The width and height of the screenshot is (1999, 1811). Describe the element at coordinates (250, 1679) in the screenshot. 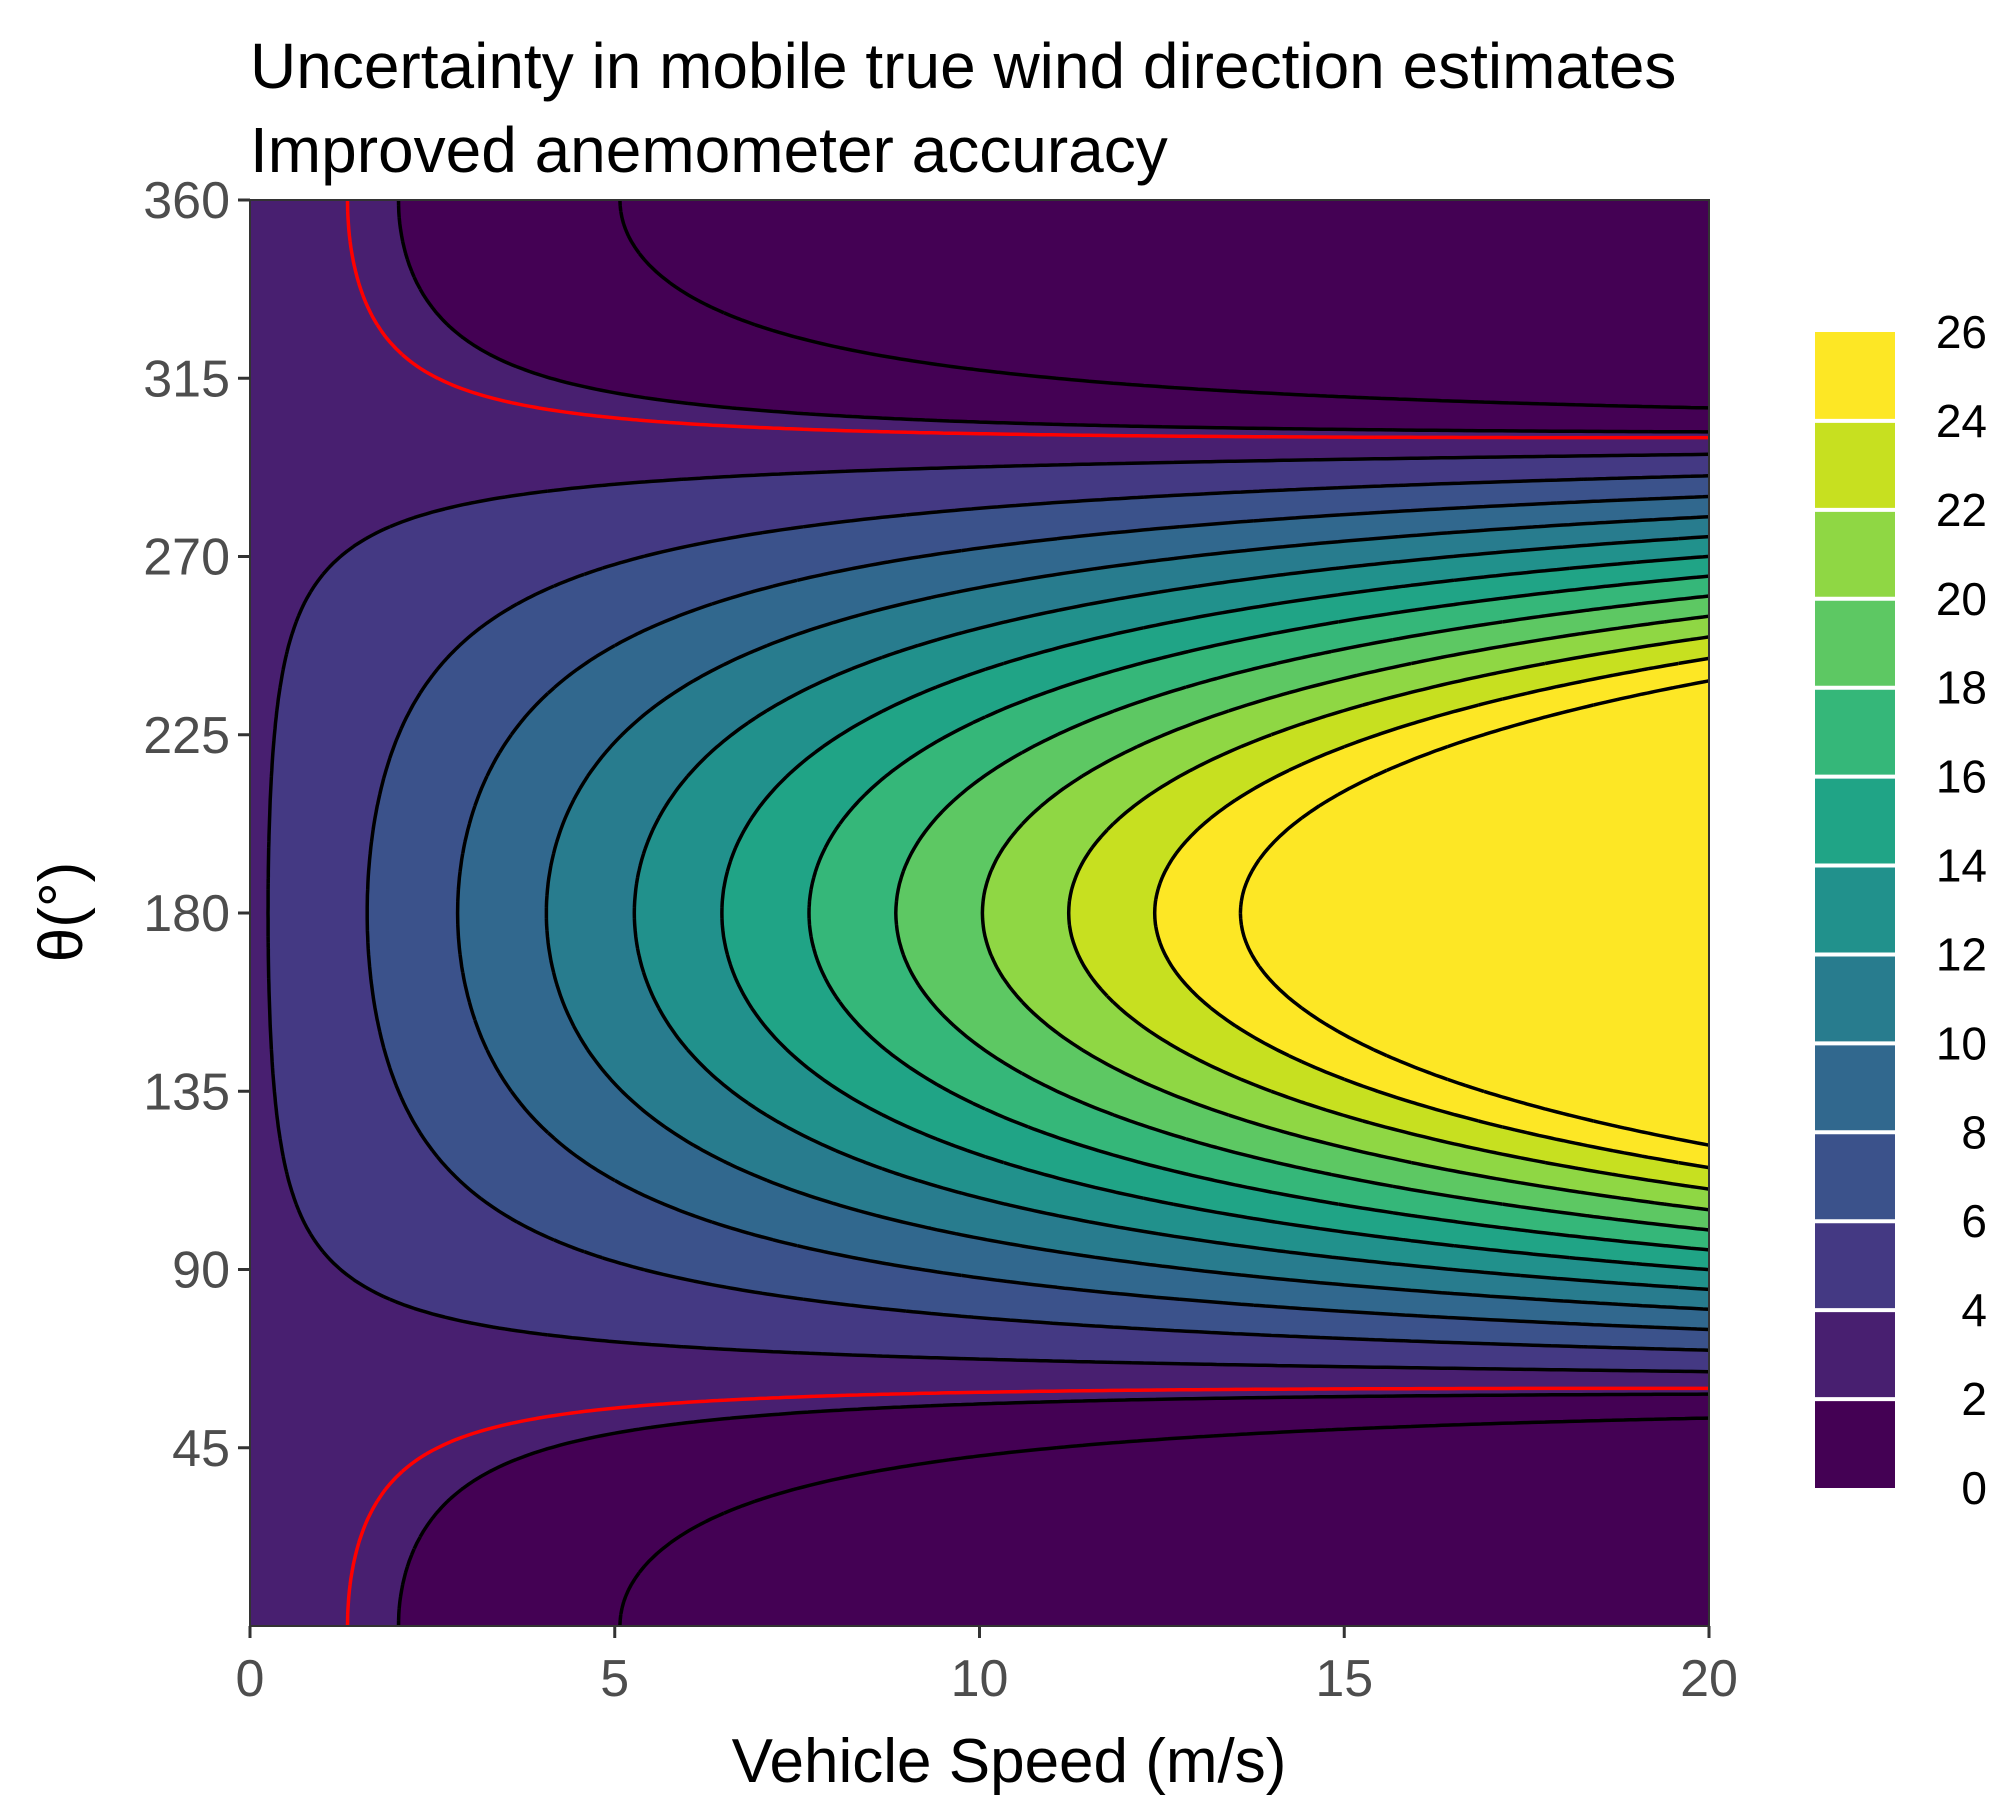

I see `x-tick-label: 0` at that location.